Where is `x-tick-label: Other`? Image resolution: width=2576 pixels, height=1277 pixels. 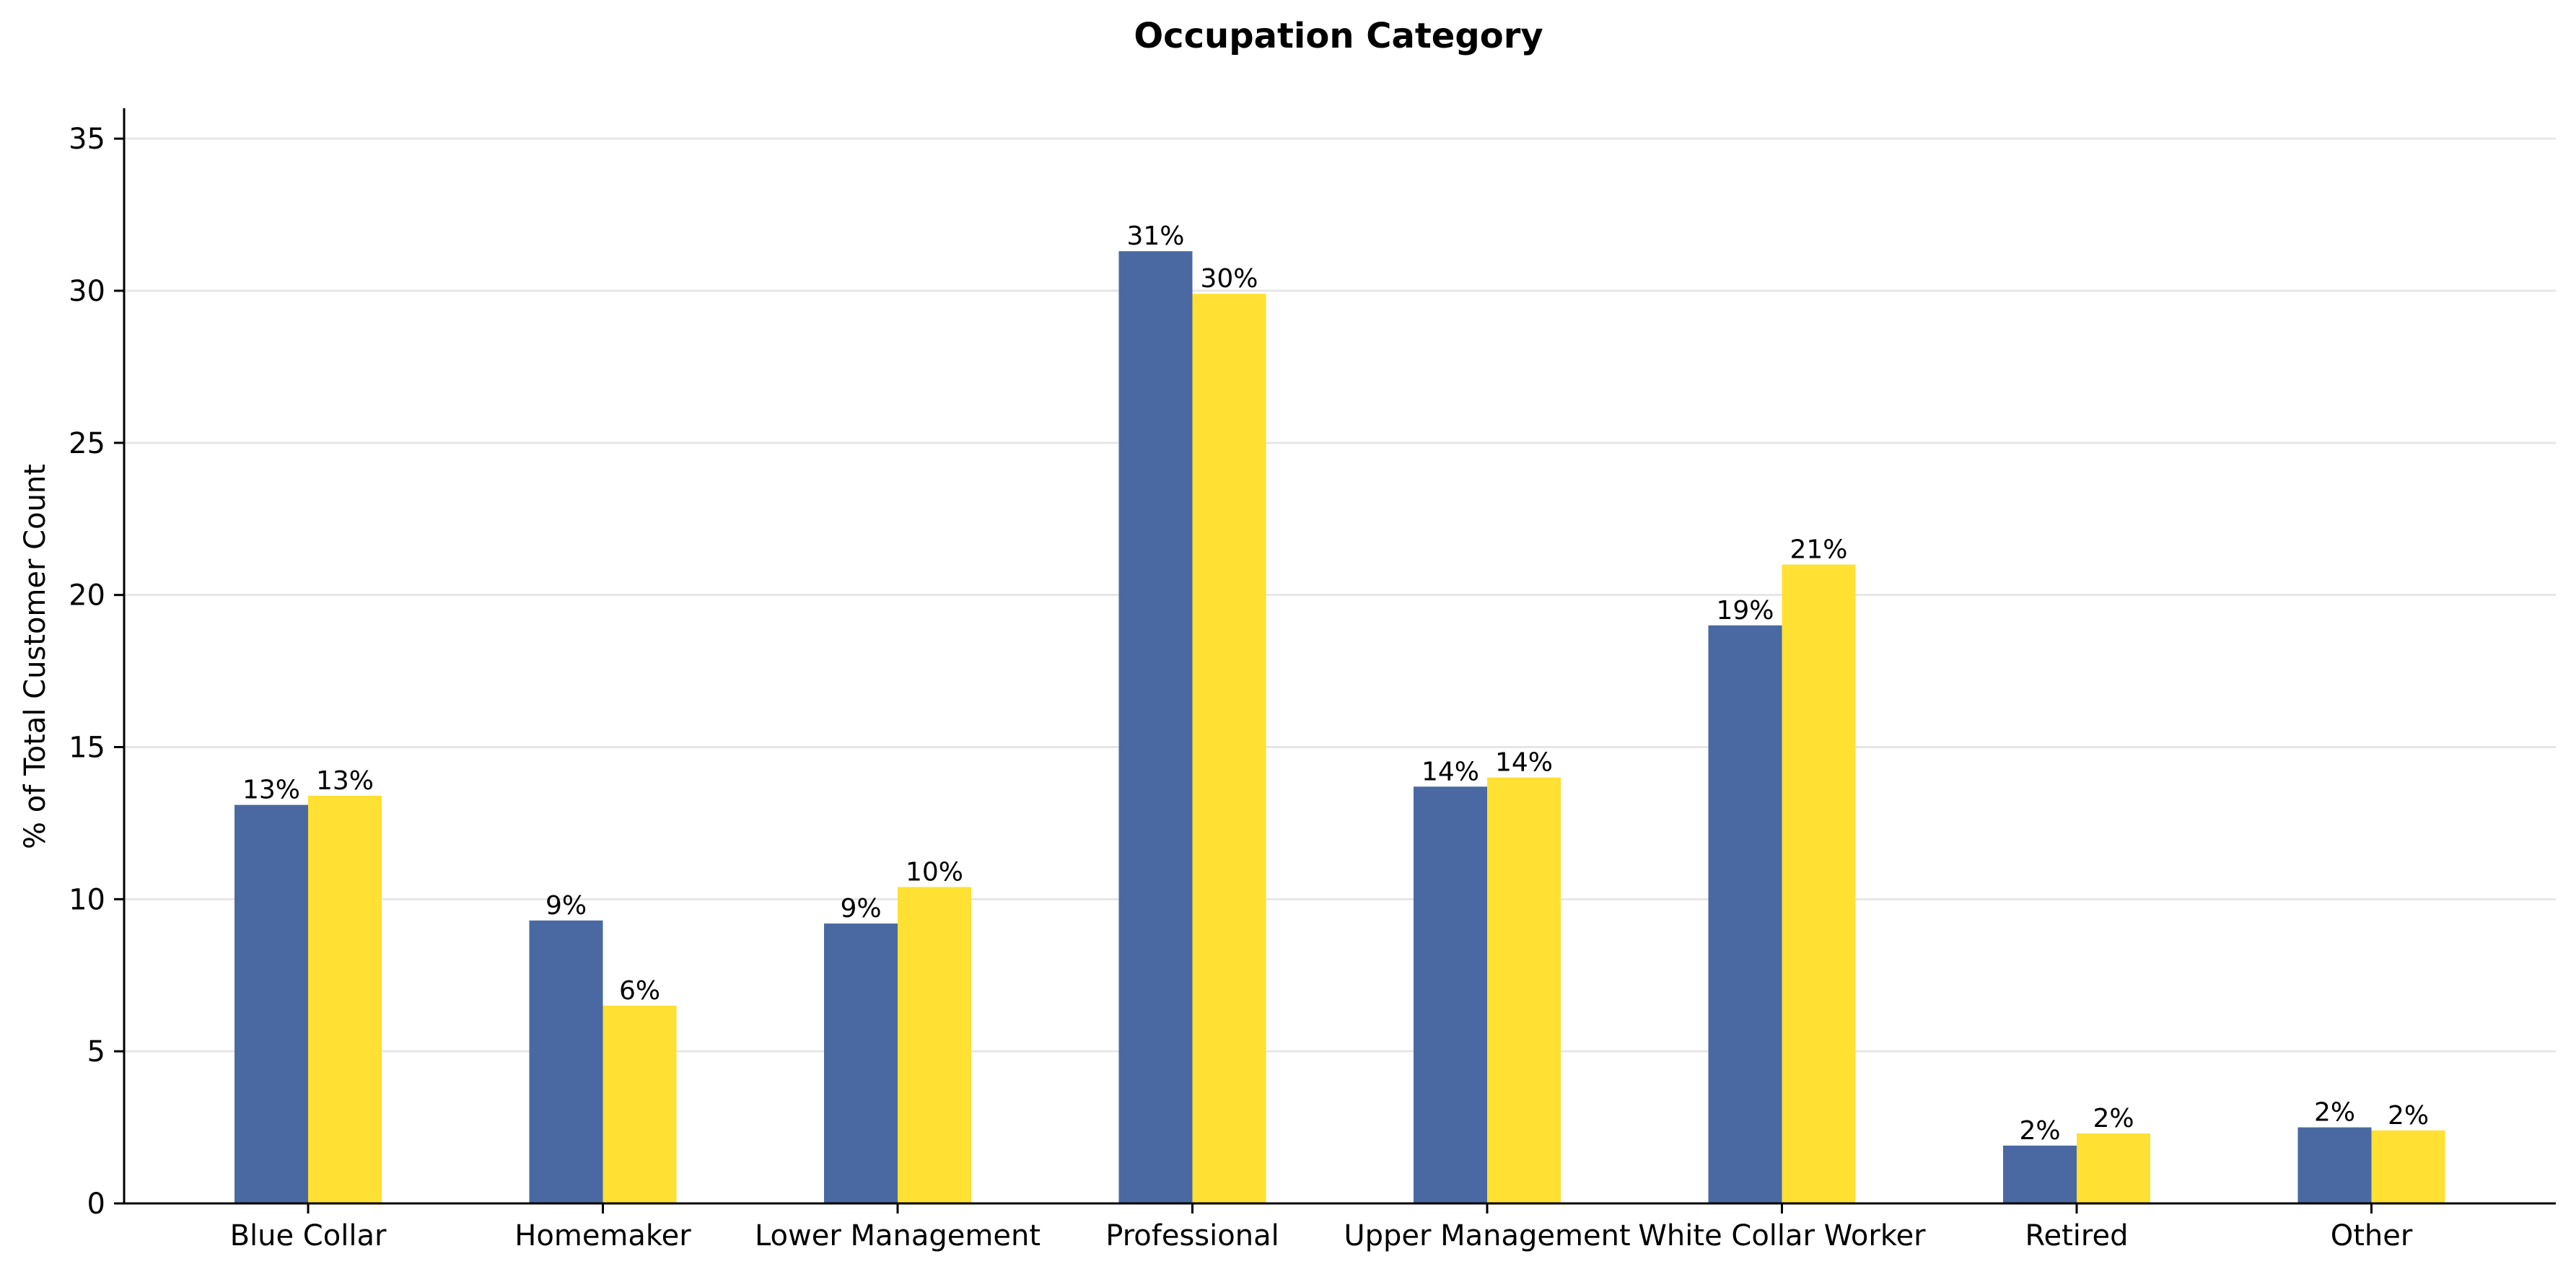 x-tick-label: Other is located at coordinates (2372, 1236).